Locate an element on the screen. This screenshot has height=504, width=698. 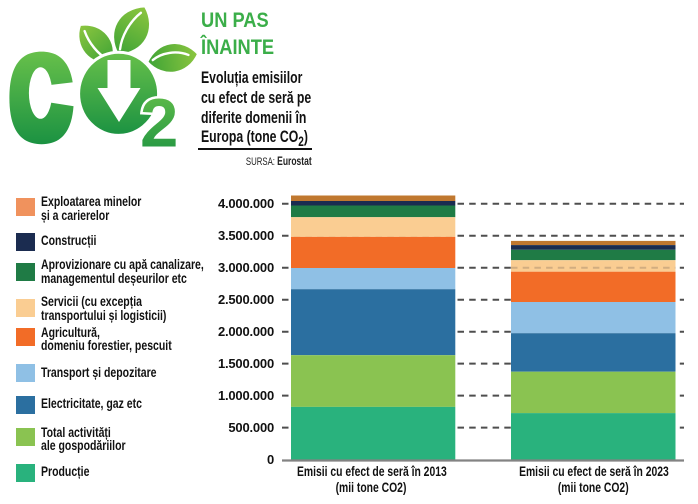
svg-text: 2 is located at coordinates (159, 123).